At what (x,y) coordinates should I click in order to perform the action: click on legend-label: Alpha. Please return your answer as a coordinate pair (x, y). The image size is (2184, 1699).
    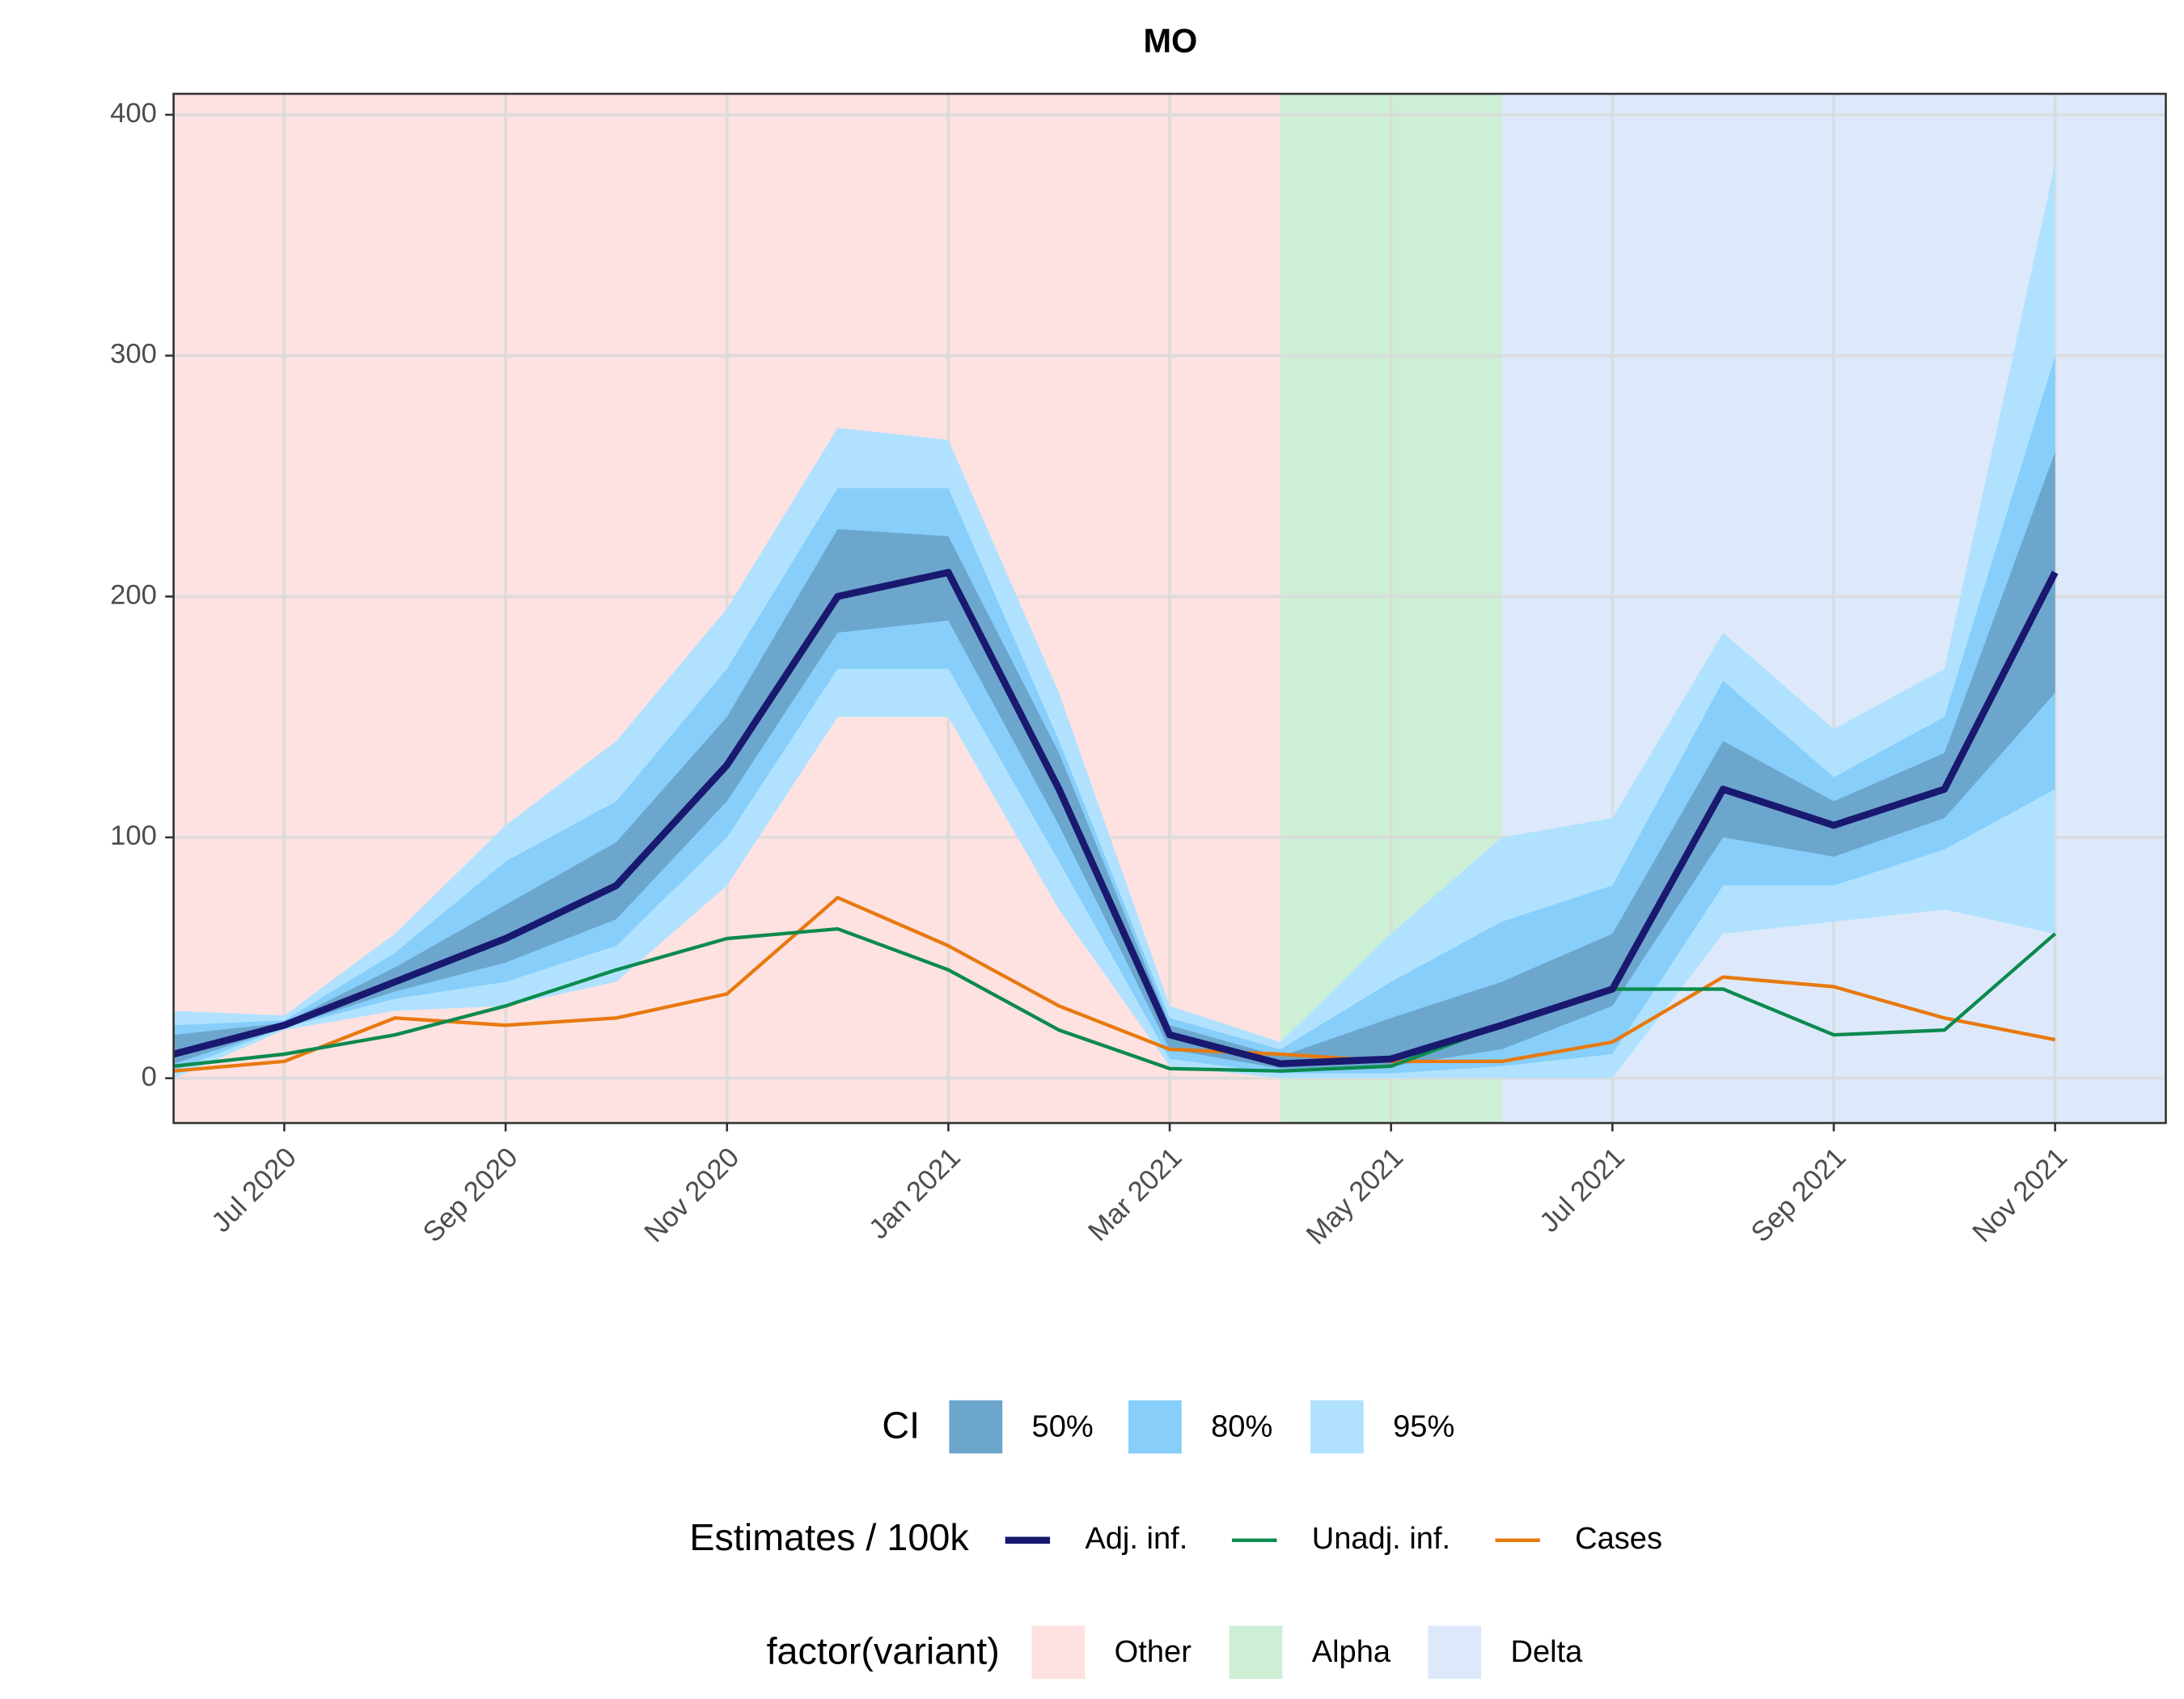
    Looking at the image, I should click on (1351, 1652).